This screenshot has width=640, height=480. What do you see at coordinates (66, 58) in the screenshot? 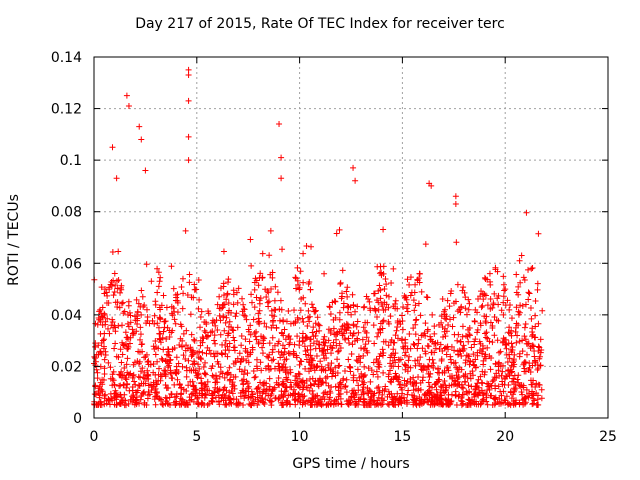
I see `y-tick-label: 0.14` at bounding box center [66, 58].